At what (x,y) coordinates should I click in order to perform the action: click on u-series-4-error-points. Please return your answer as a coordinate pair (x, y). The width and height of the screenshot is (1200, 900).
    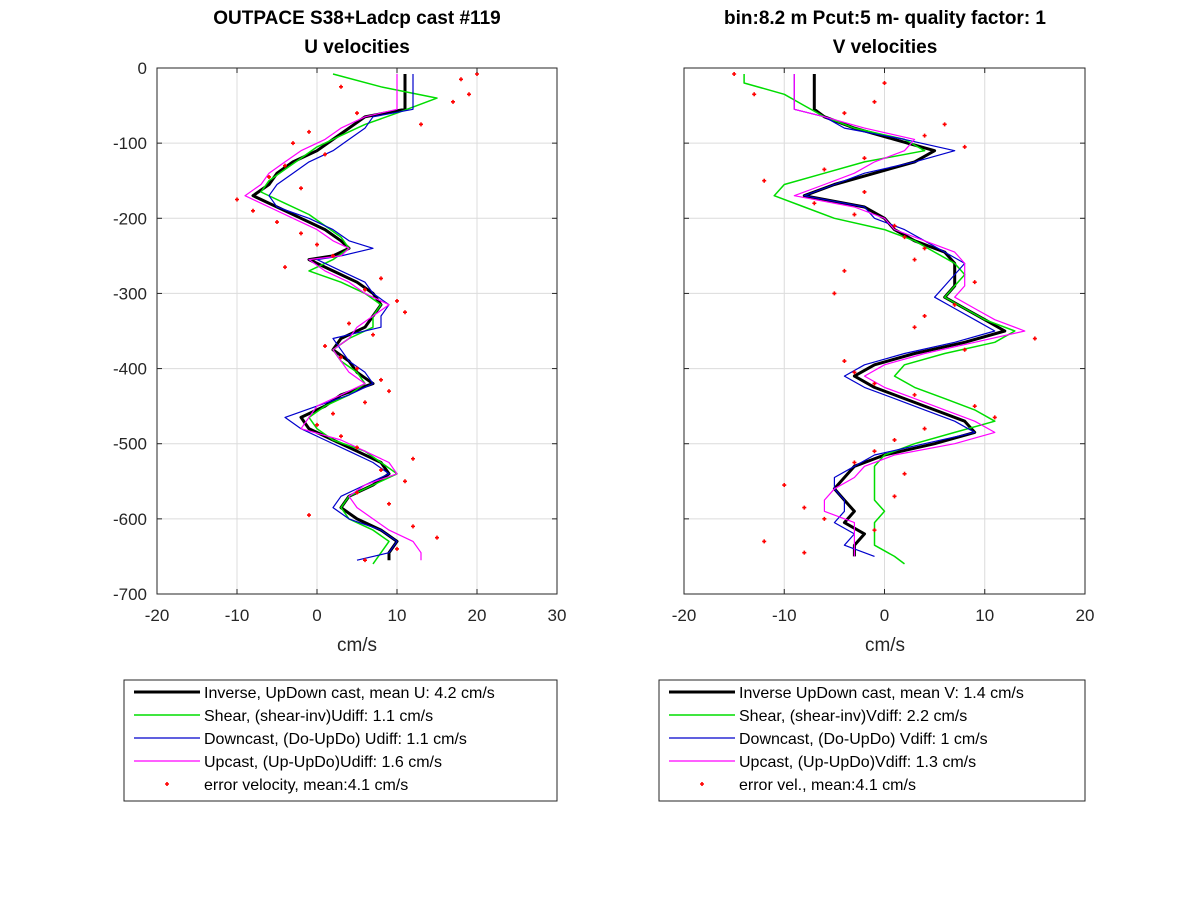
    Looking at the image, I should click on (357, 317).